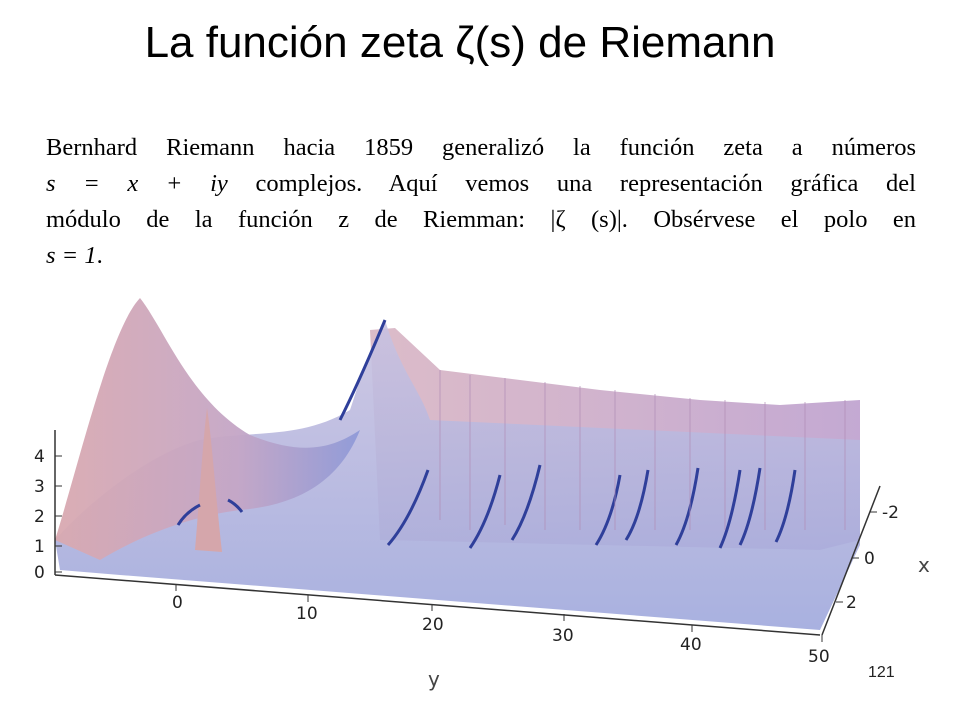 This screenshot has width=960, height=720. I want to click on paragraph-line-4-end: ., so click(99, 255).